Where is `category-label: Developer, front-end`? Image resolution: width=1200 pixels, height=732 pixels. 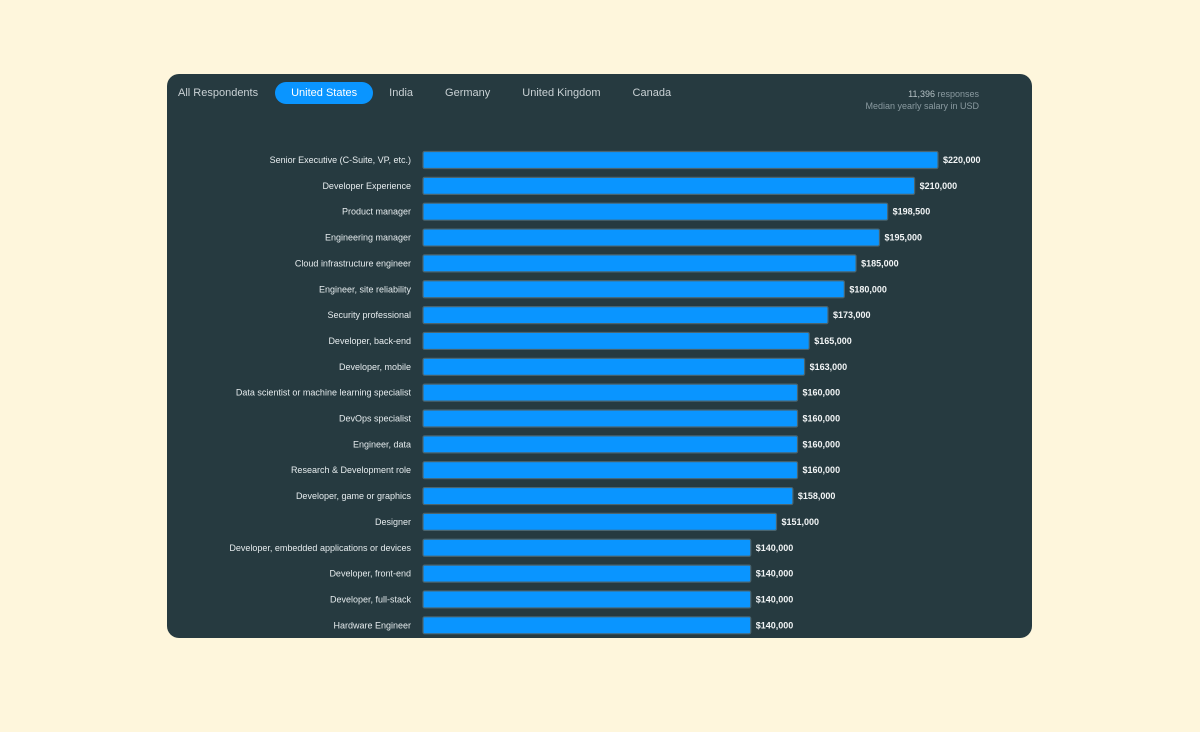
category-label: Developer, front-end is located at coordinates (370, 574).